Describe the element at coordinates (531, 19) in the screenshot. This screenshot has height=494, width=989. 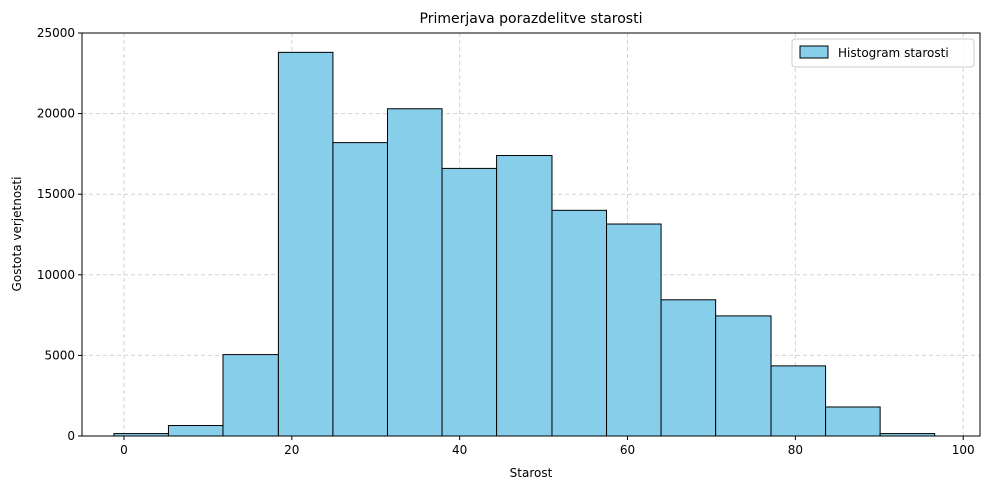
I see `chart-title: Primerjava porazdelitve starosti` at that location.